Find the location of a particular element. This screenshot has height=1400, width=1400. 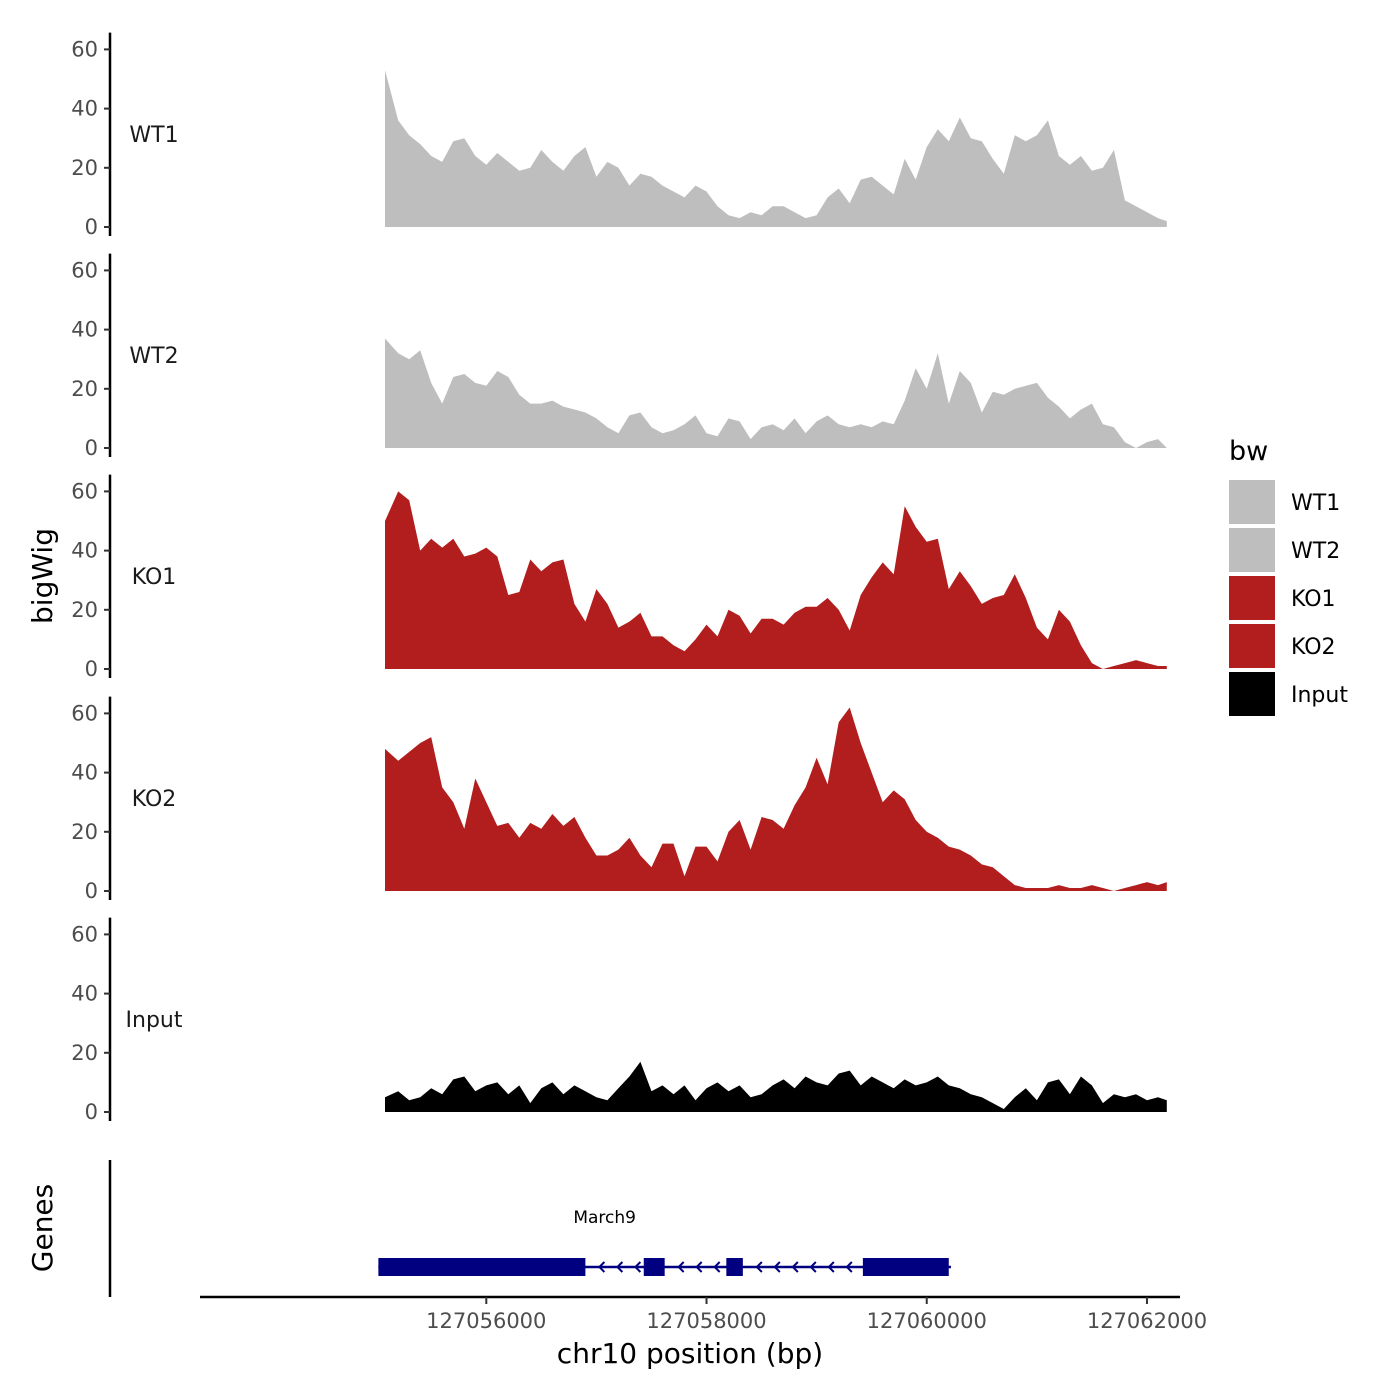

area-wt1 is located at coordinates (776, 148).